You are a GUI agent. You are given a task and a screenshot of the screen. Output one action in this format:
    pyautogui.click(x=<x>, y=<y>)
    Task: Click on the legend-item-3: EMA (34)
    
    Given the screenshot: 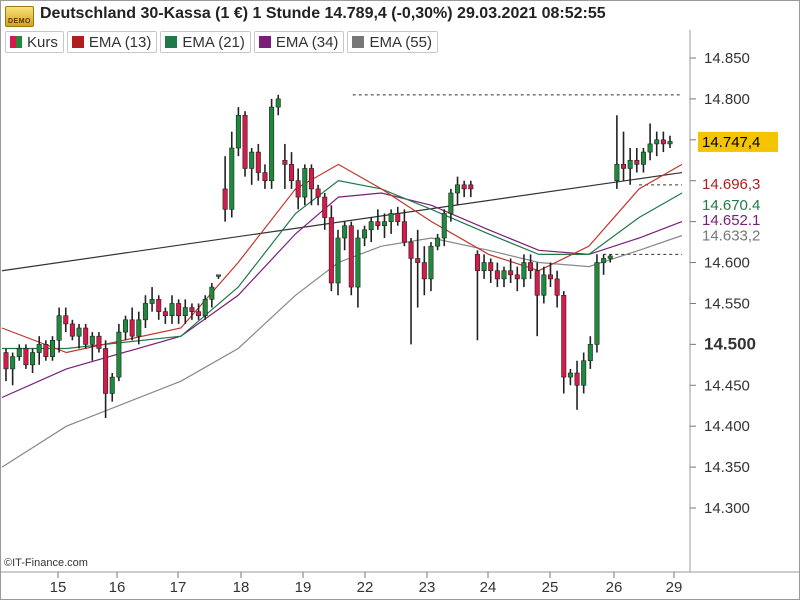 What is the action you would take?
    pyautogui.click(x=299, y=42)
    